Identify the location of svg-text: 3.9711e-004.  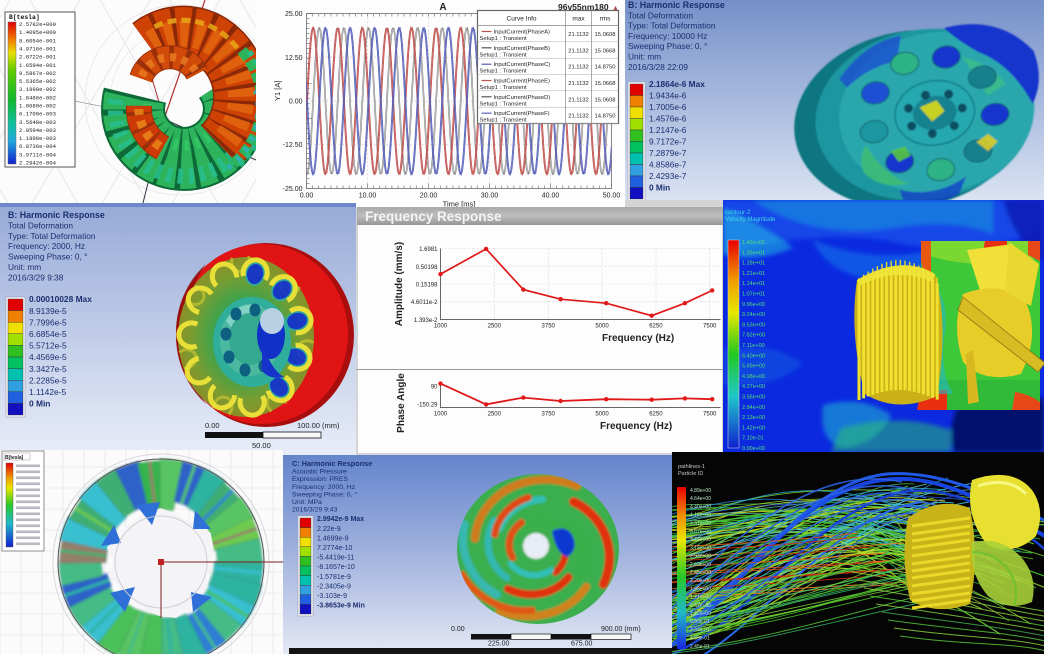
(38, 154).